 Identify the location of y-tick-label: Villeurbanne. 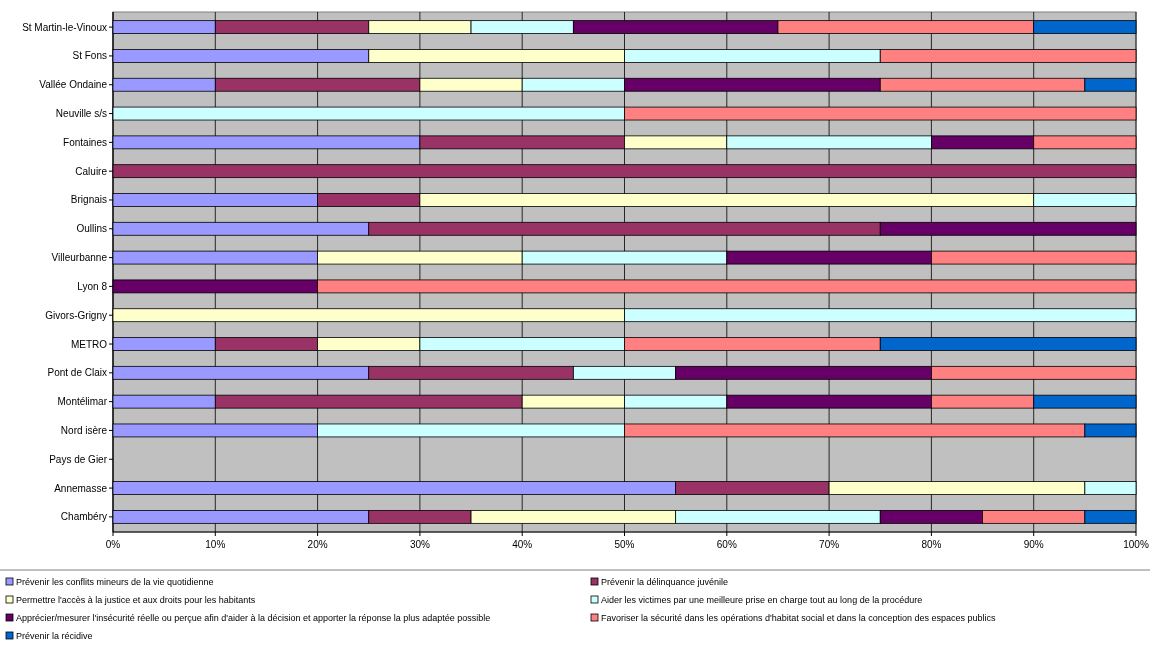
(79, 258).